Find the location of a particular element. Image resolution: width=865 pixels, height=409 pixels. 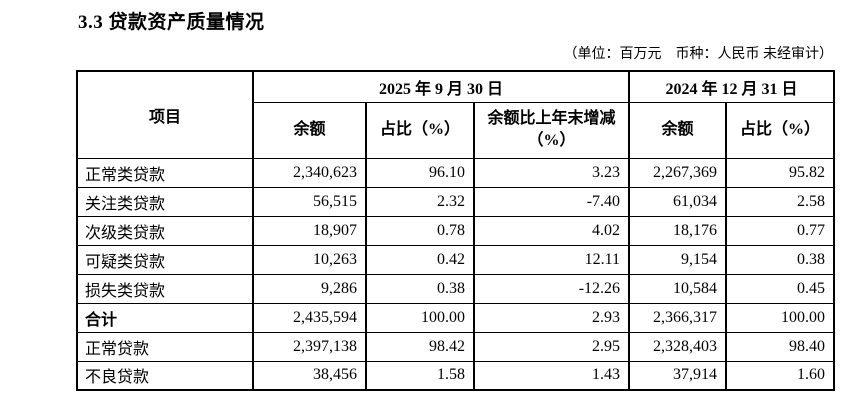

cell-balance-2025: 18,907 is located at coordinates (309, 230).